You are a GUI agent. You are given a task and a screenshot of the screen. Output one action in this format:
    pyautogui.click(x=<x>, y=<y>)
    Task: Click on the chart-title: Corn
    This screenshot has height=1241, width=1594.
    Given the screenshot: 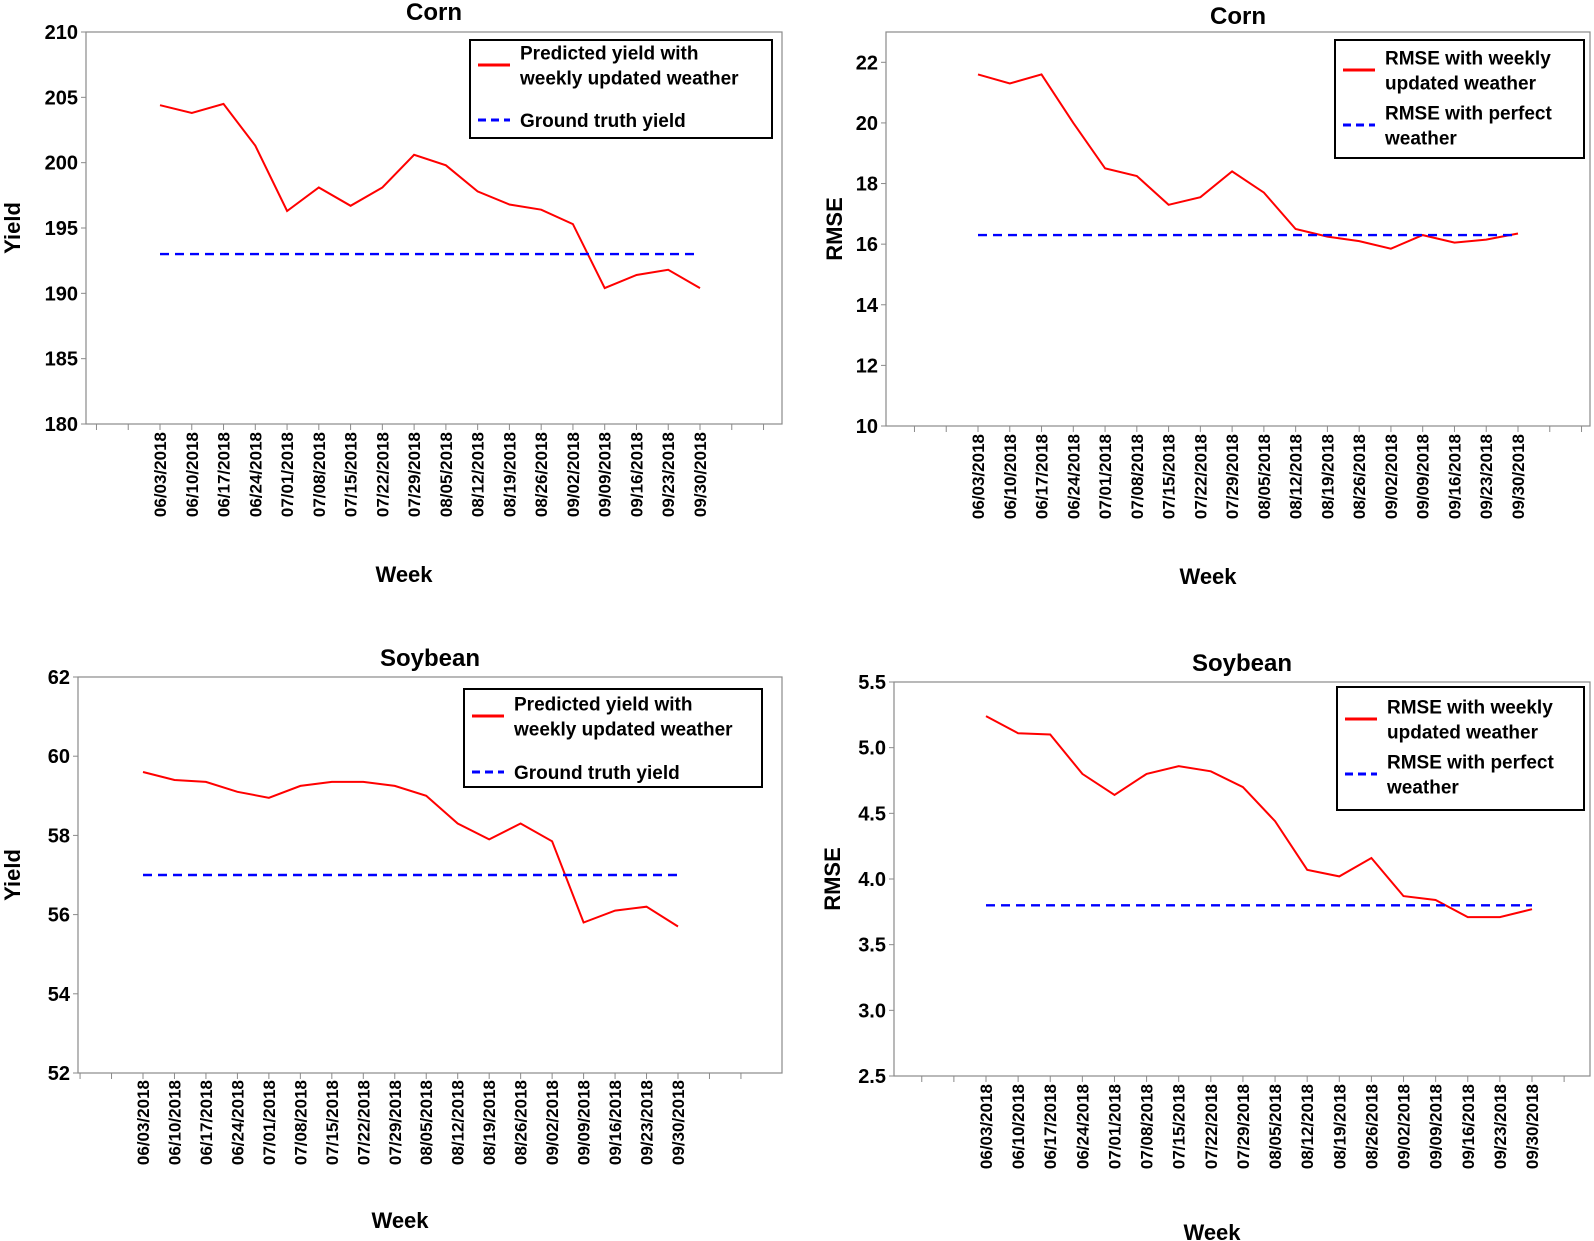 What is the action you would take?
    pyautogui.click(x=434, y=13)
    